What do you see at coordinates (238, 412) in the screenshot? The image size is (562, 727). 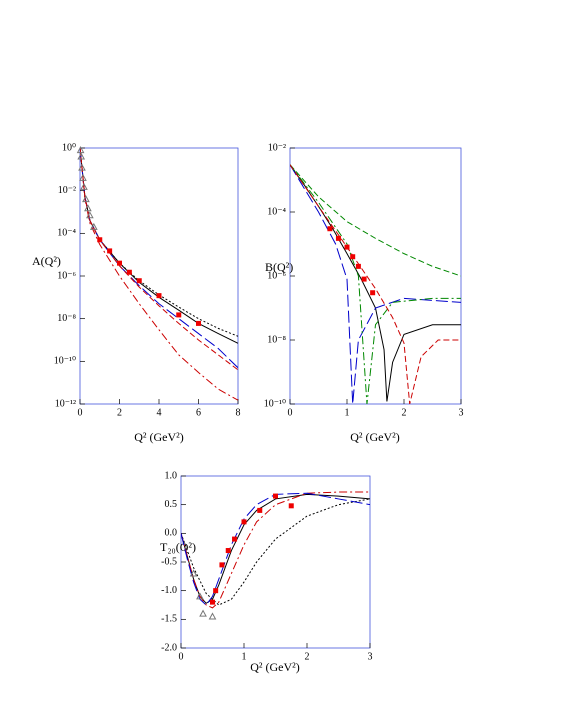 I see `x-tick-label: 8` at bounding box center [238, 412].